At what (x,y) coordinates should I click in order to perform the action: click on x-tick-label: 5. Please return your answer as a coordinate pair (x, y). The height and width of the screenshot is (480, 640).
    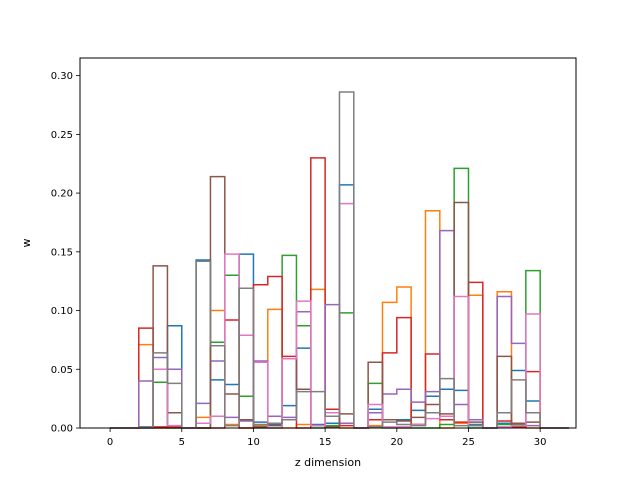
    Looking at the image, I should click on (182, 442).